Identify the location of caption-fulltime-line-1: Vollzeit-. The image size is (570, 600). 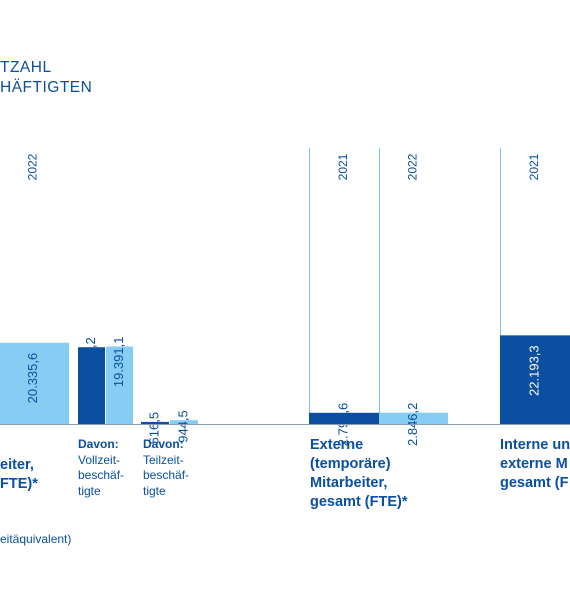
(99, 459).